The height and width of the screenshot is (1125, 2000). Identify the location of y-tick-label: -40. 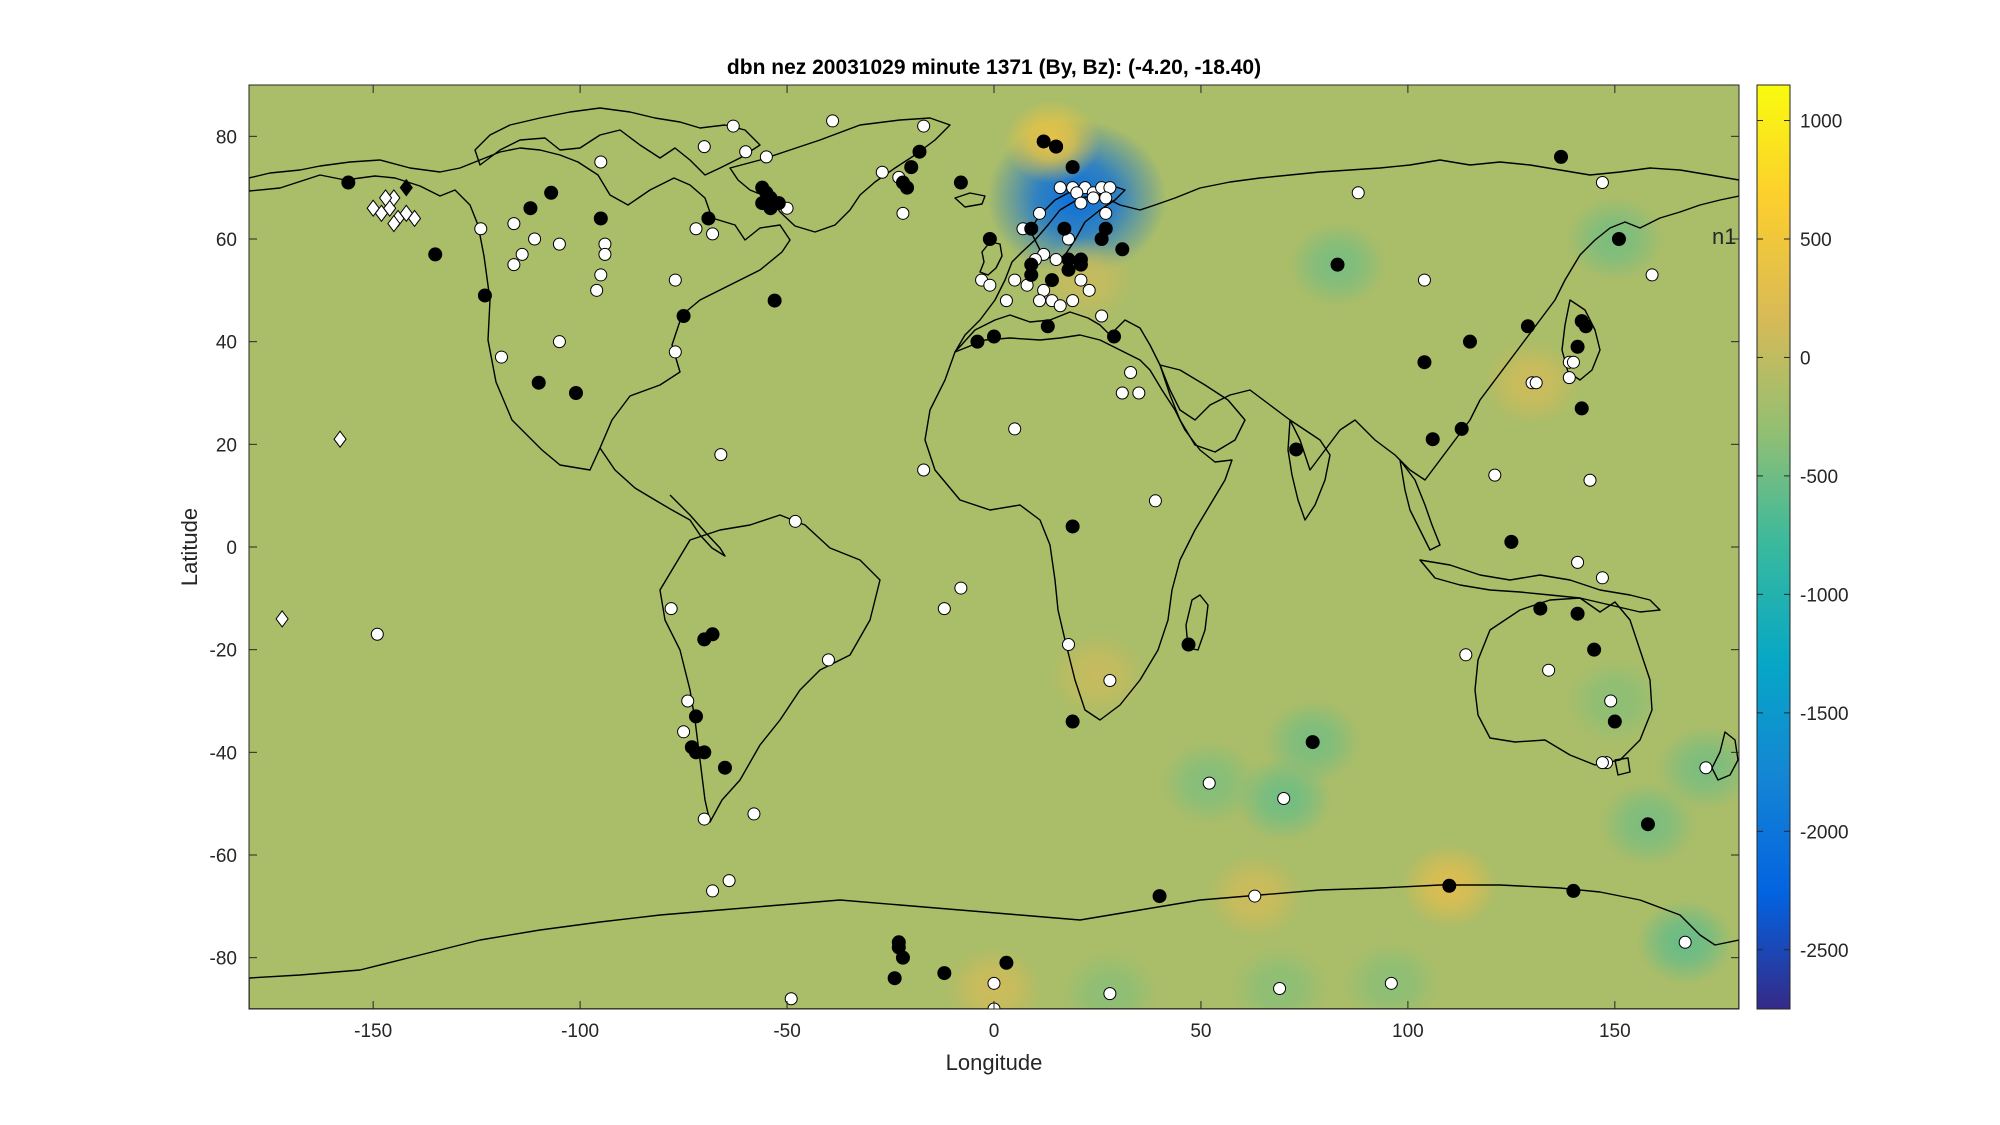
(223, 753).